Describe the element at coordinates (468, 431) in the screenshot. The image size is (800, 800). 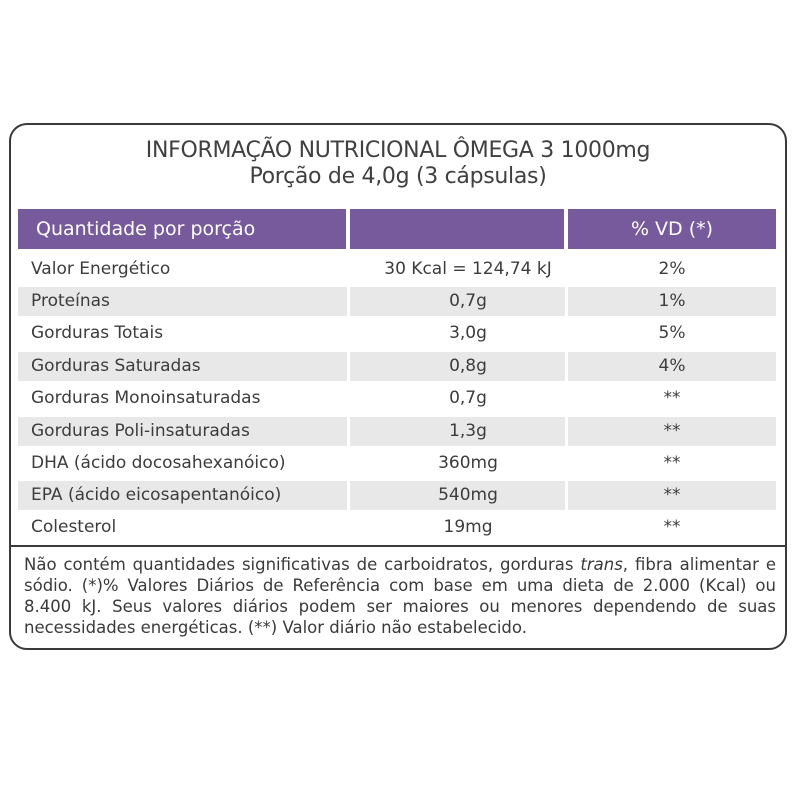
I see `nutrient-amount: 1,3g` at that location.